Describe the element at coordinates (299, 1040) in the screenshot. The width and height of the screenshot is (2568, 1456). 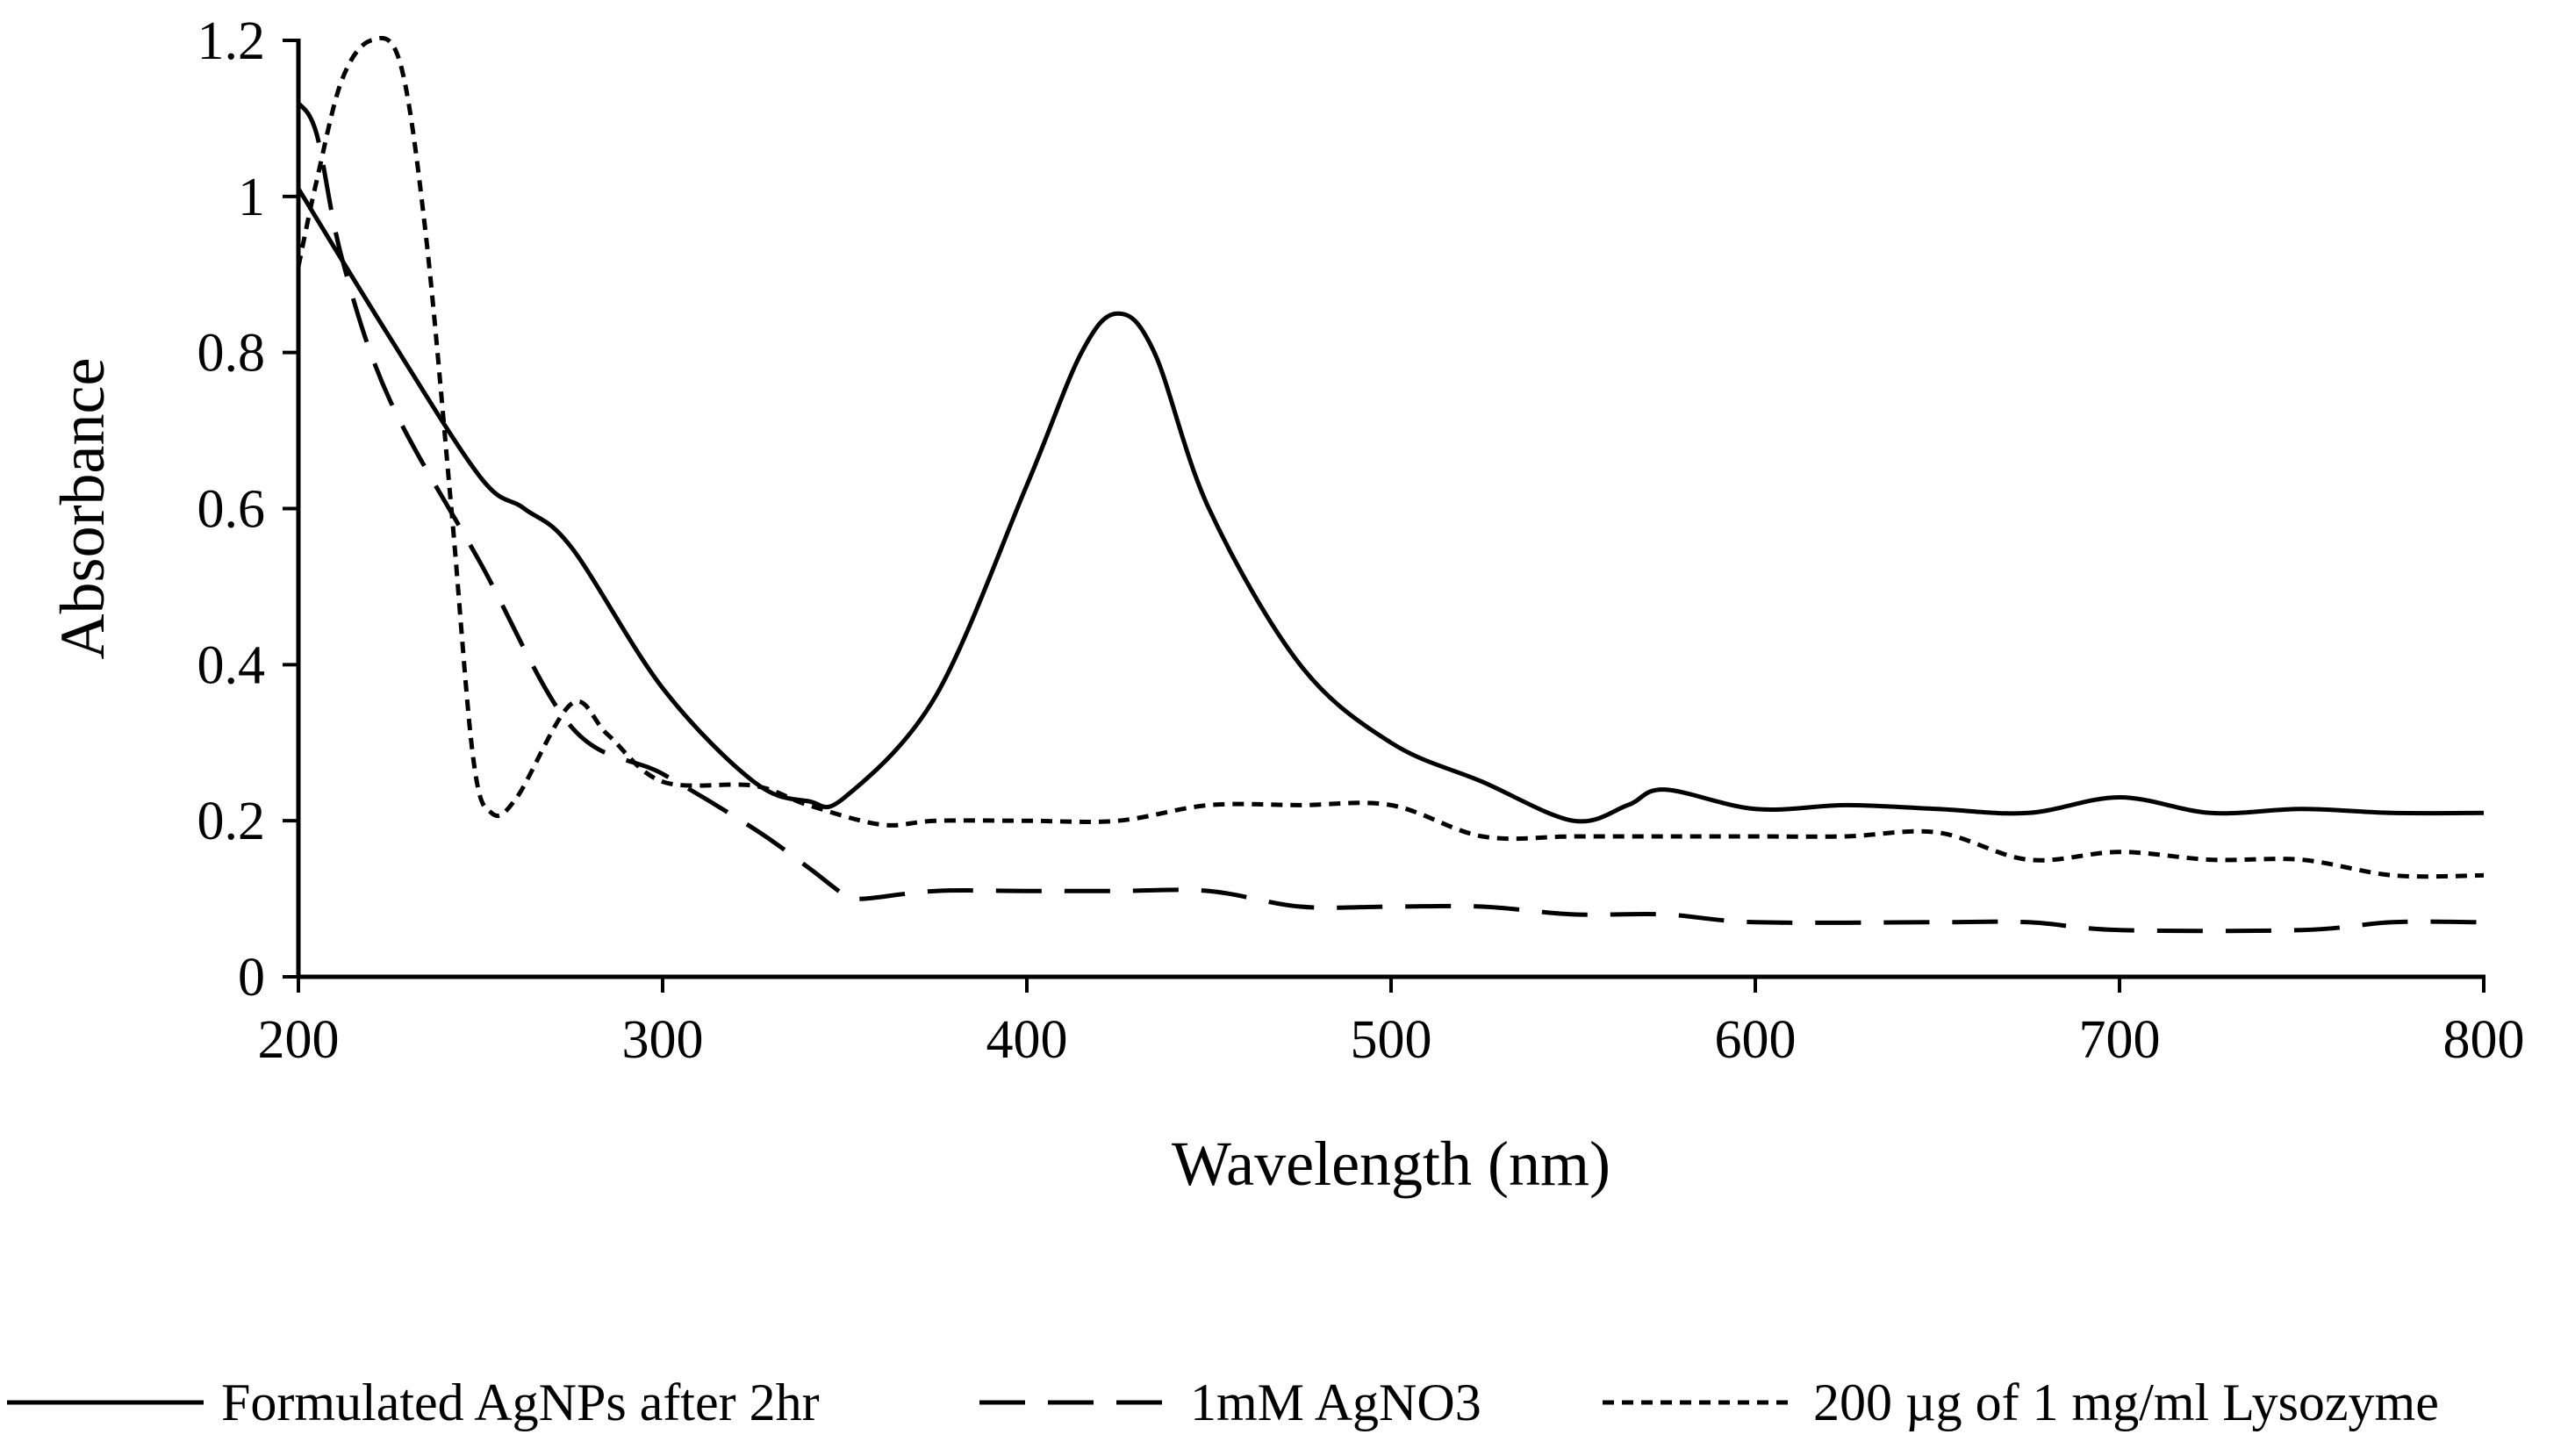
I see `x-tick-label: 200` at that location.